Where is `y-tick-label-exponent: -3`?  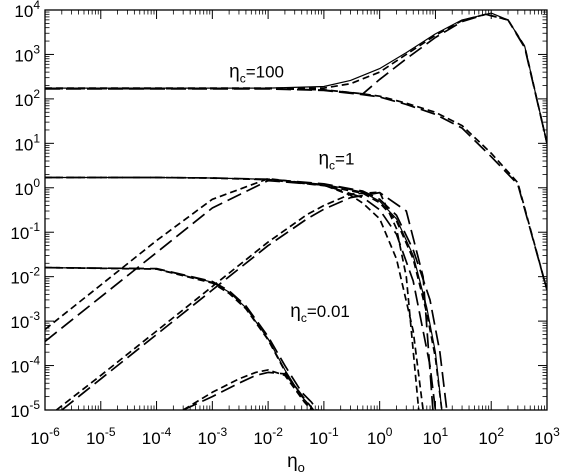 y-tick-label-exponent: -3 is located at coordinates (34, 316).